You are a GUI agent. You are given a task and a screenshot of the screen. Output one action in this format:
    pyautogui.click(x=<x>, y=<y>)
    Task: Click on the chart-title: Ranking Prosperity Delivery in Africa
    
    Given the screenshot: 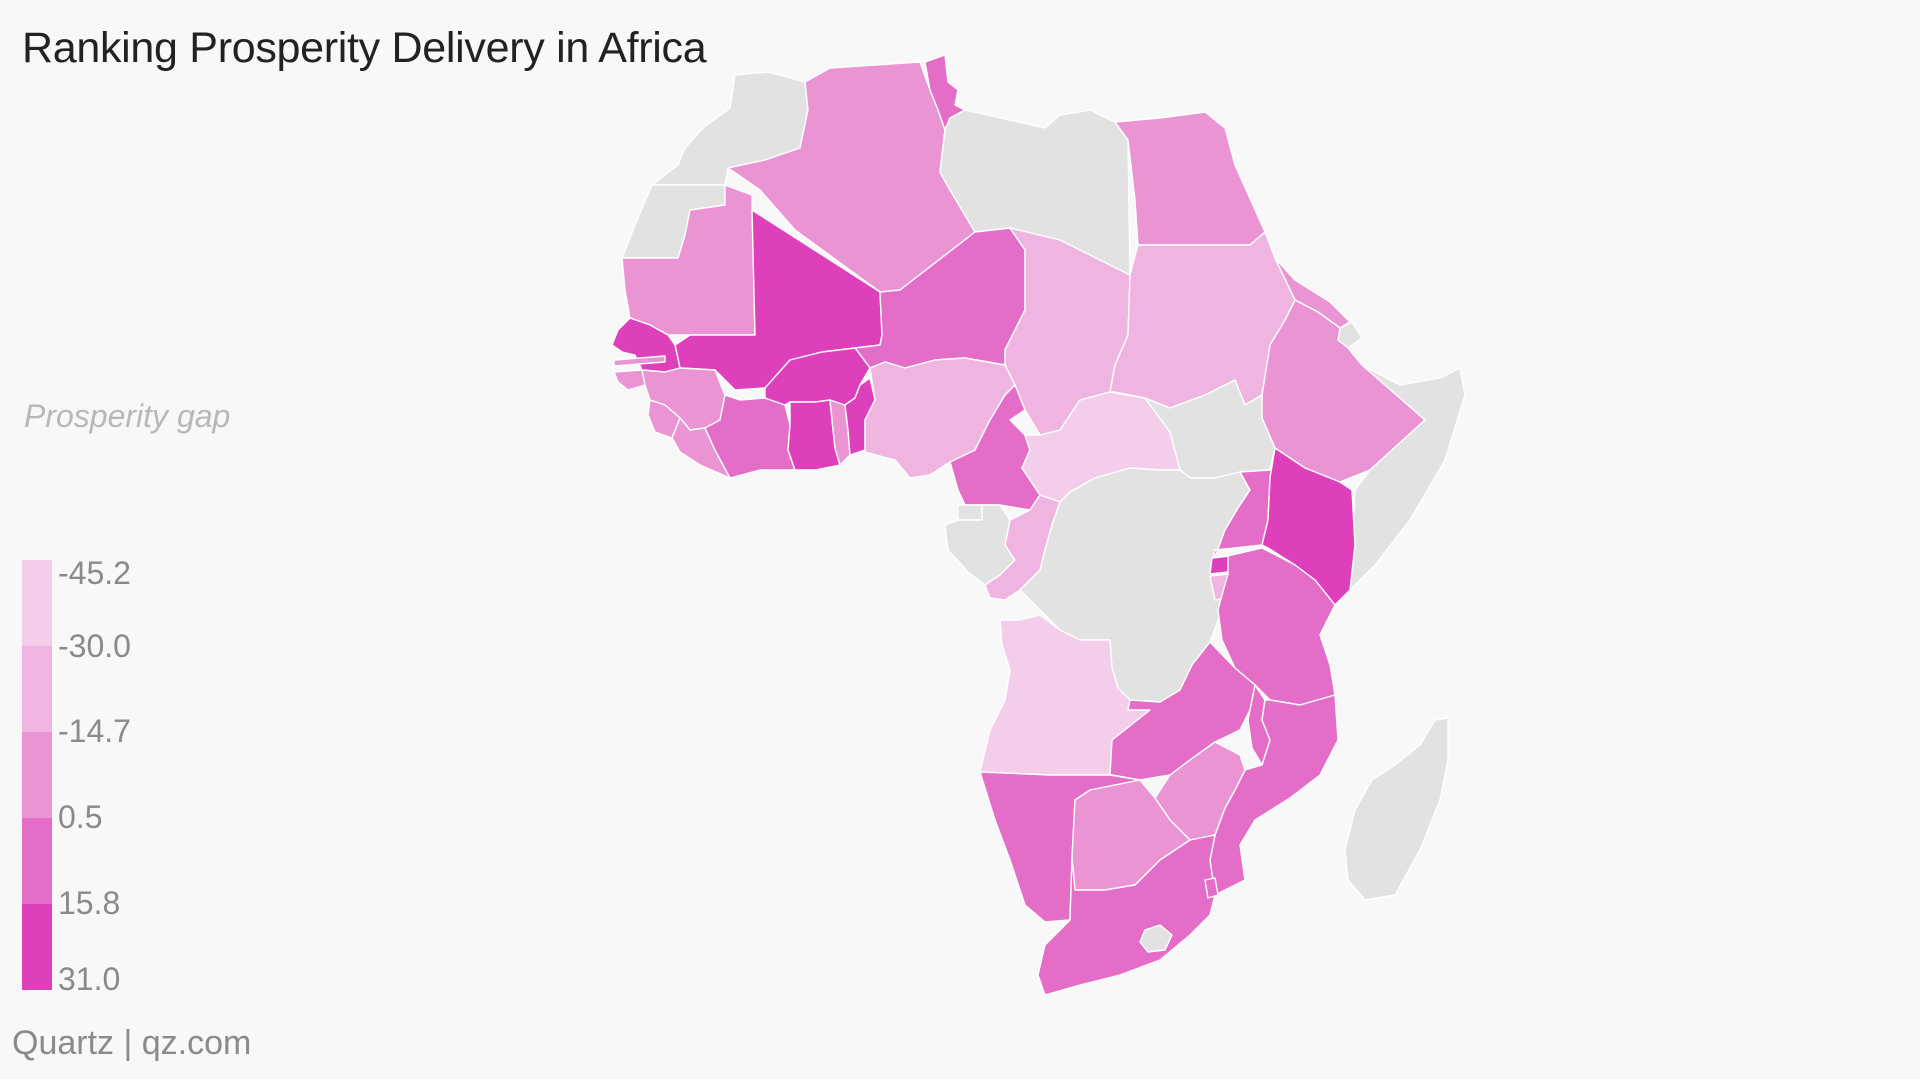 What is the action you would take?
    pyautogui.click(x=364, y=48)
    